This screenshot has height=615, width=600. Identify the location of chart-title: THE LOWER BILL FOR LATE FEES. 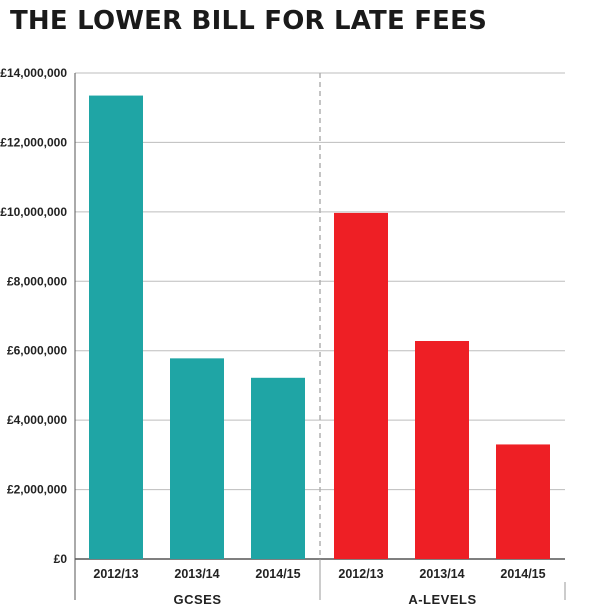
(249, 21).